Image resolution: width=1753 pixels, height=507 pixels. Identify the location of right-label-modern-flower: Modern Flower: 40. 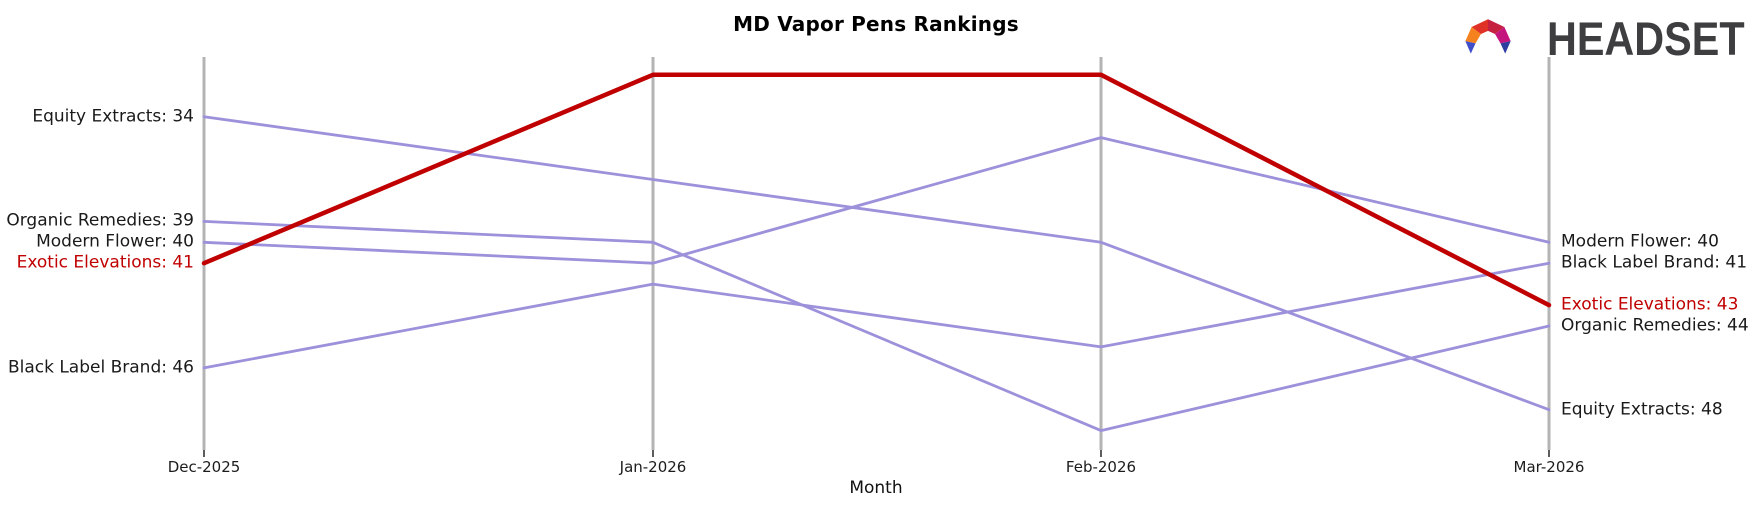
(1640, 241).